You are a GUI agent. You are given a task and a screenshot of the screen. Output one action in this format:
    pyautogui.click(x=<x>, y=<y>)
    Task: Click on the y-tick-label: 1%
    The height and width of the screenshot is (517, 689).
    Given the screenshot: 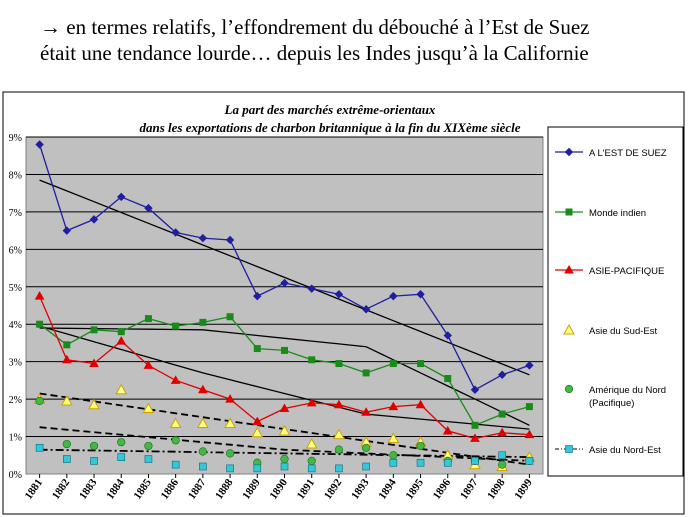 What is the action you would take?
    pyautogui.click(x=15, y=438)
    